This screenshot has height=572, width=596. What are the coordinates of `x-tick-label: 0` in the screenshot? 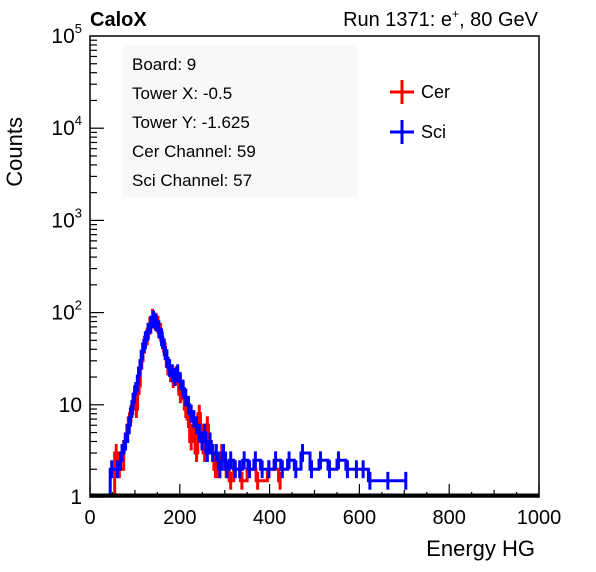 It's located at (89, 518).